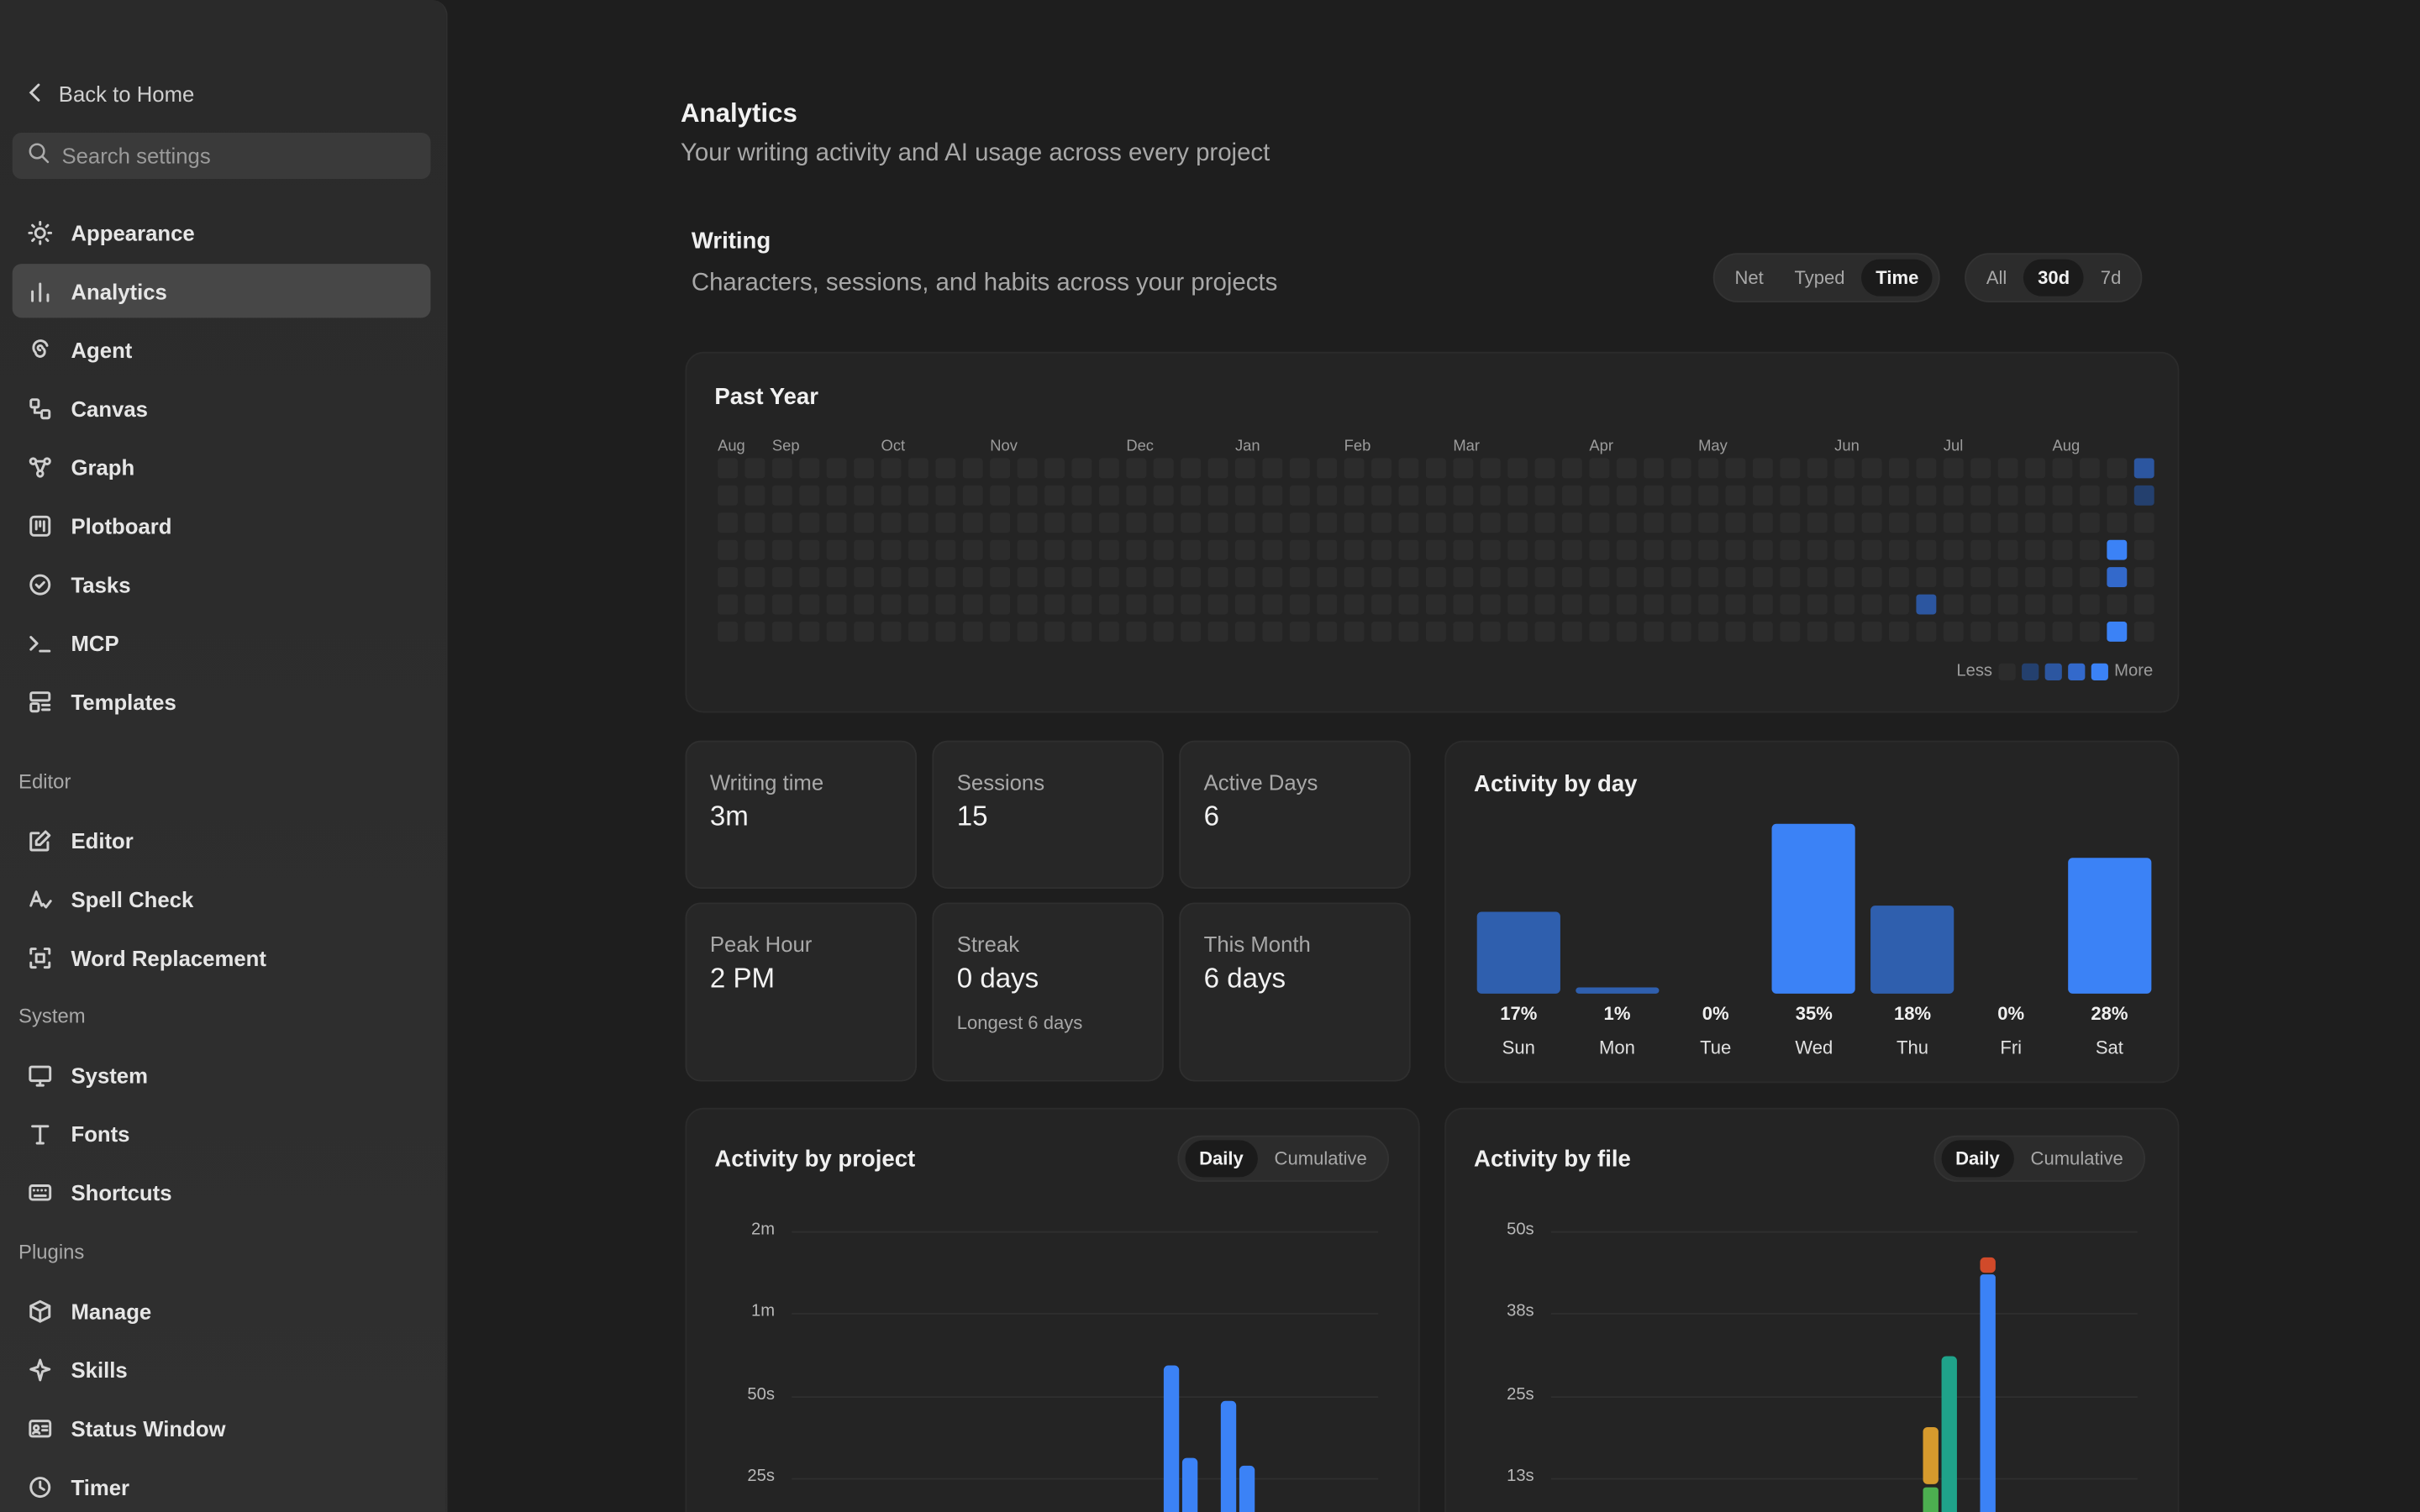 This screenshot has height=1512, width=2420. Describe the element at coordinates (222, 1192) in the screenshot. I see `sidebar-item-shortcuts: Shortcuts` at that location.